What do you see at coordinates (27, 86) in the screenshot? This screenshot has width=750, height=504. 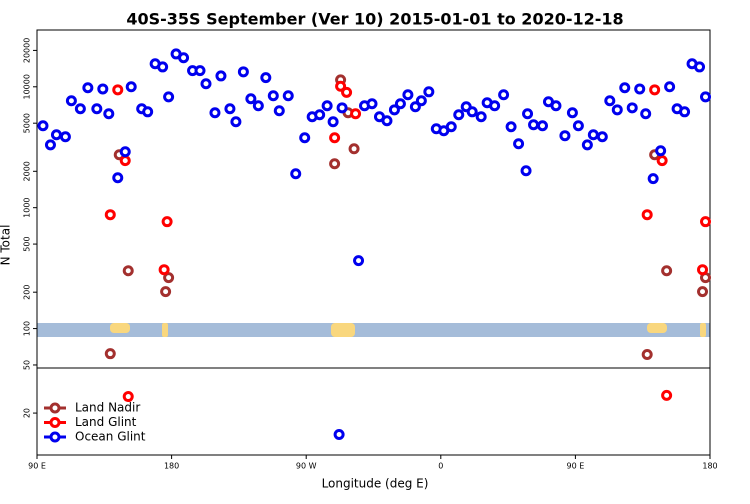 I see `y-tick-label: 10000` at bounding box center [27, 86].